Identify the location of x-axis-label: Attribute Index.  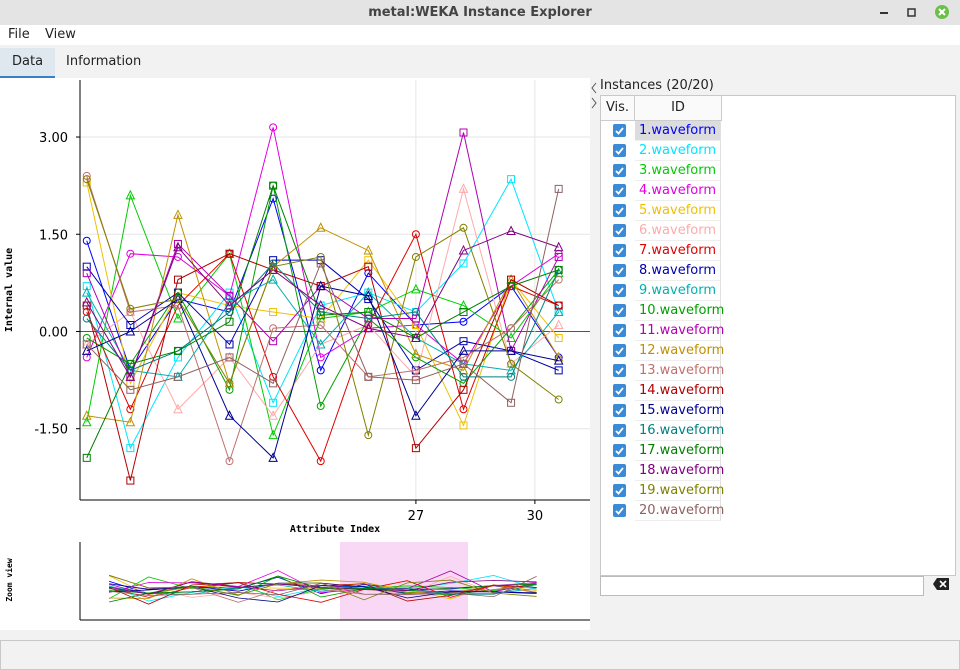
(335, 529).